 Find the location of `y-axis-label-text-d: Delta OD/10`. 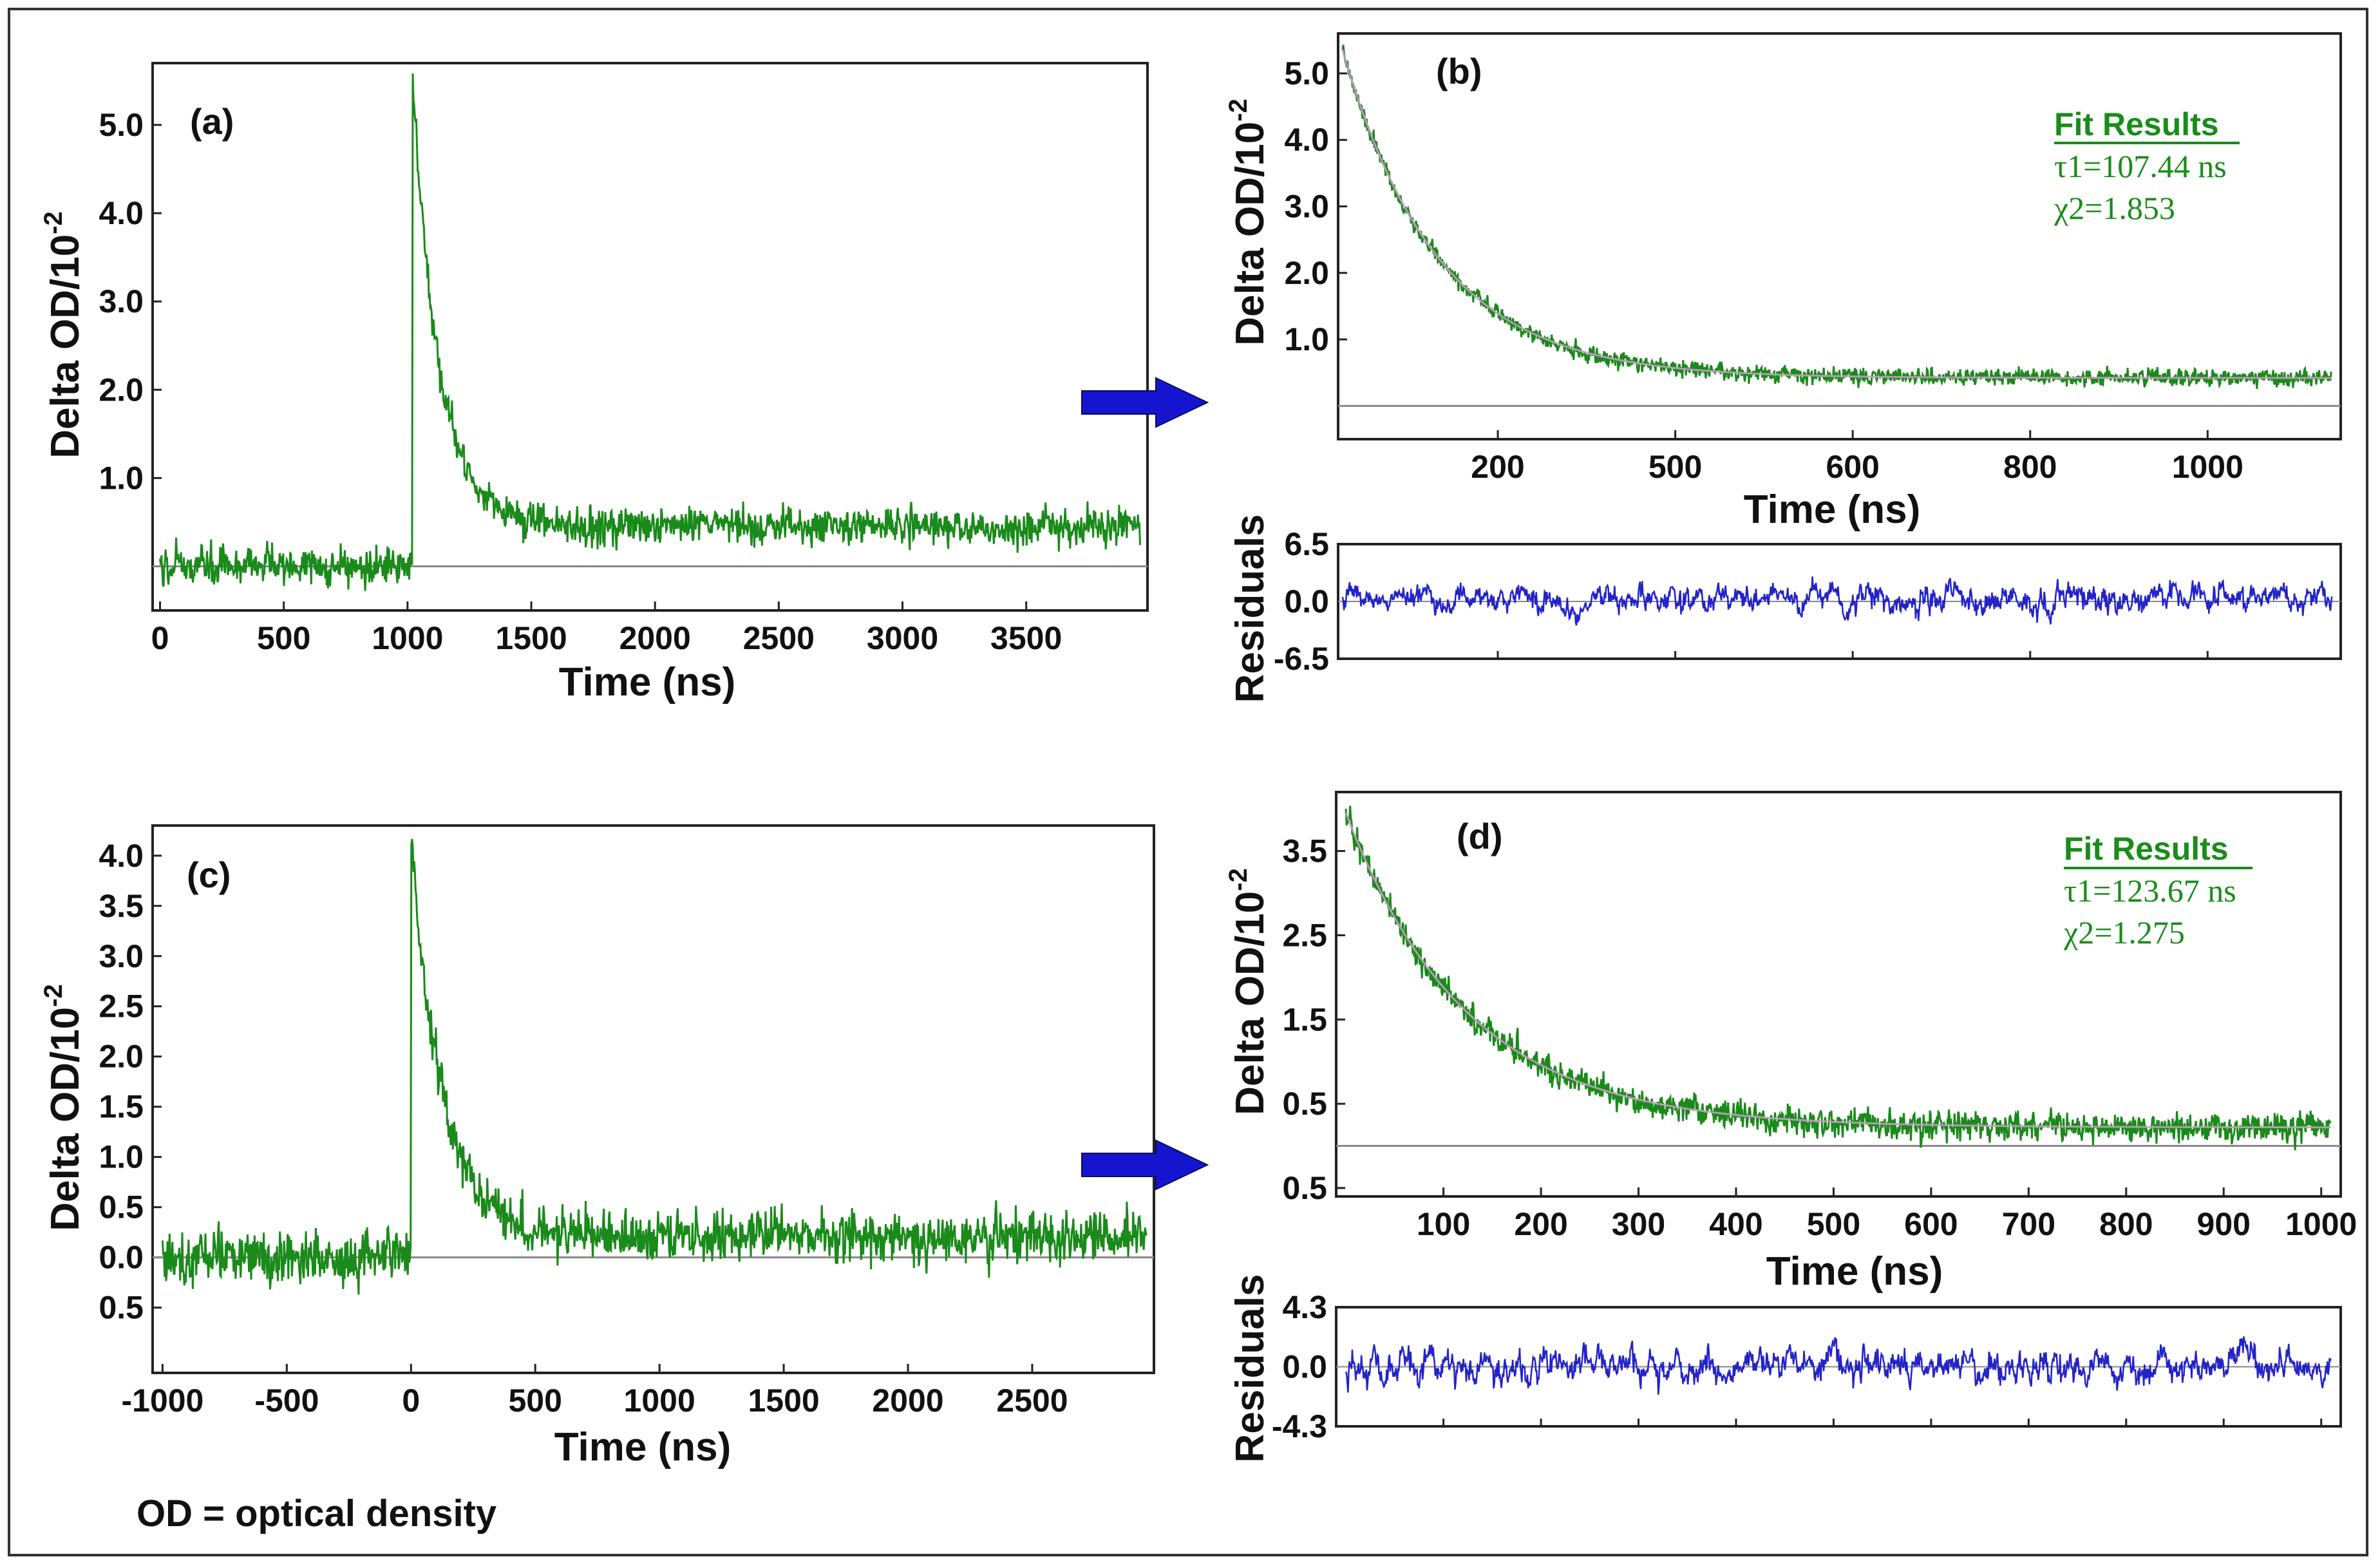

y-axis-label-text-d: Delta OD/10 is located at coordinates (1250, 1003).